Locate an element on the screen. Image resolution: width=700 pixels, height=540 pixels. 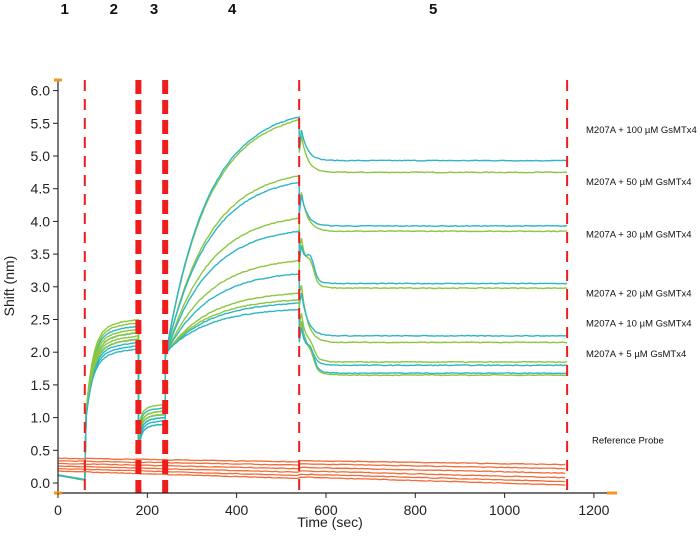
annotation-5: M207A + 10 µM GsMTx4 is located at coordinates (639, 323).